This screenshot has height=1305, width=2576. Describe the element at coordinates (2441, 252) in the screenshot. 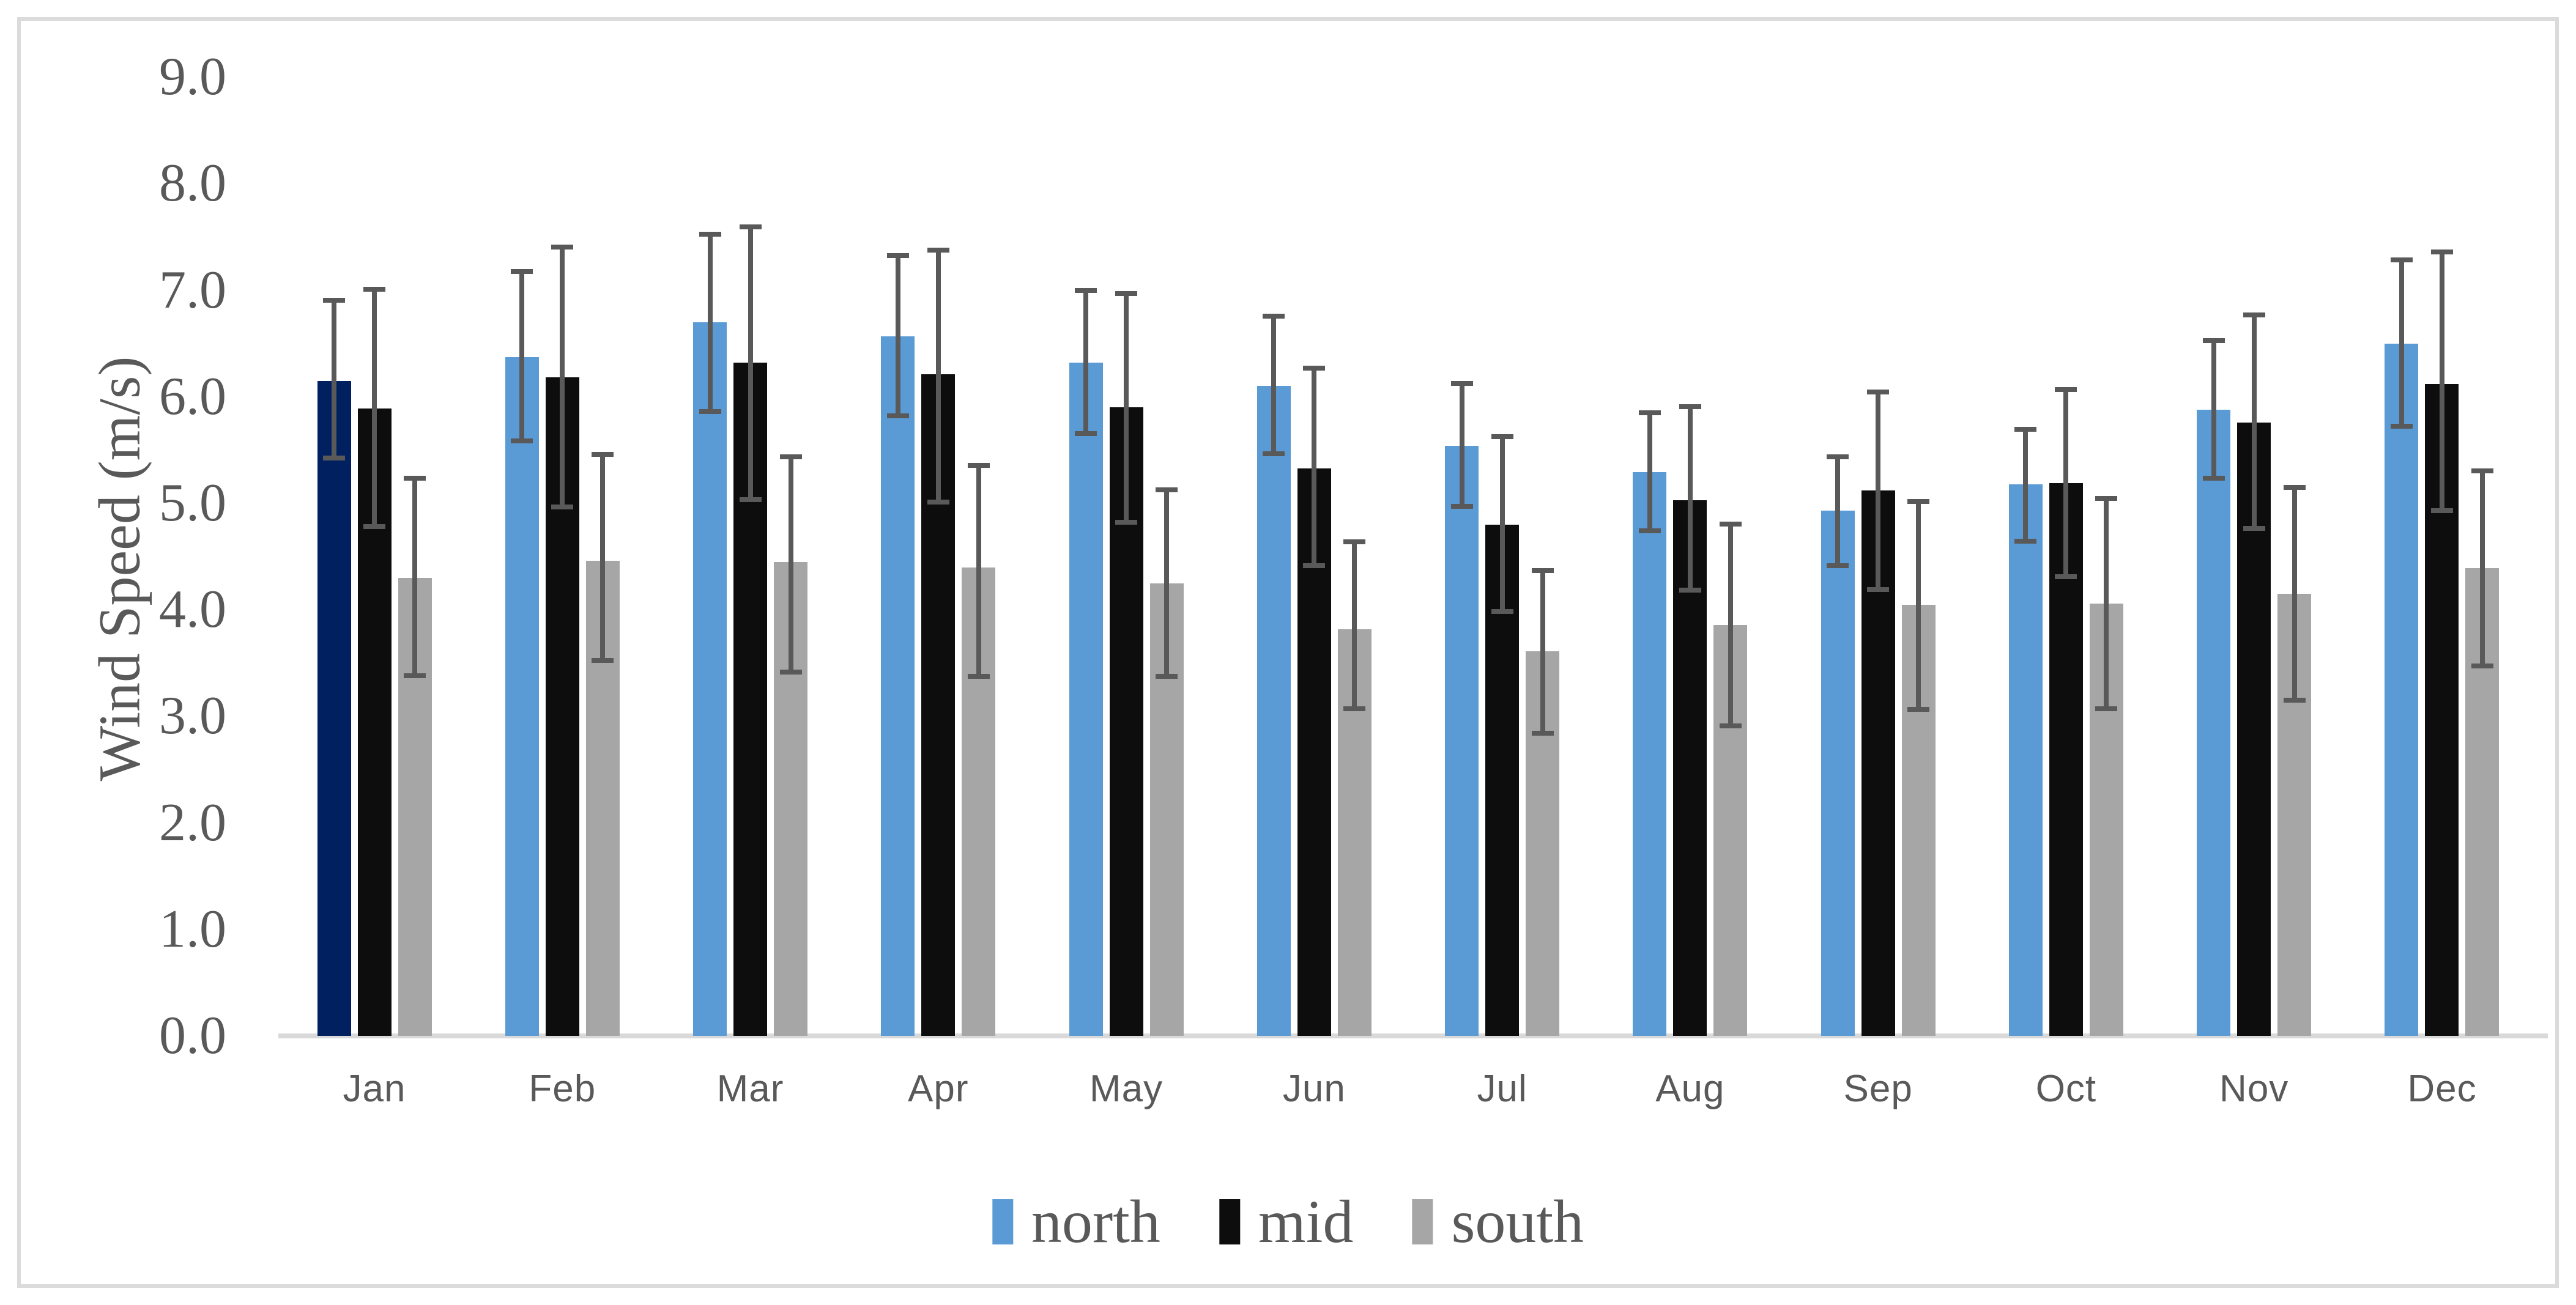

I see `error-cap-top-mid-dec` at that location.